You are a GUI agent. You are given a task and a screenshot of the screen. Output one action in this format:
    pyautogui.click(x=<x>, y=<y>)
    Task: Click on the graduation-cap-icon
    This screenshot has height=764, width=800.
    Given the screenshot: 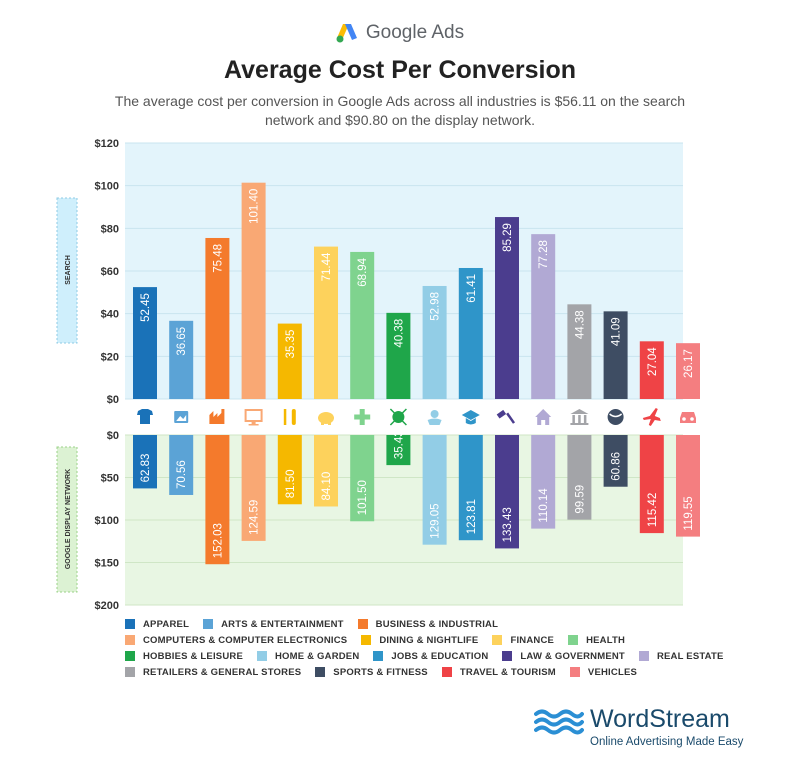 What is the action you would take?
    pyautogui.click(x=470, y=417)
    